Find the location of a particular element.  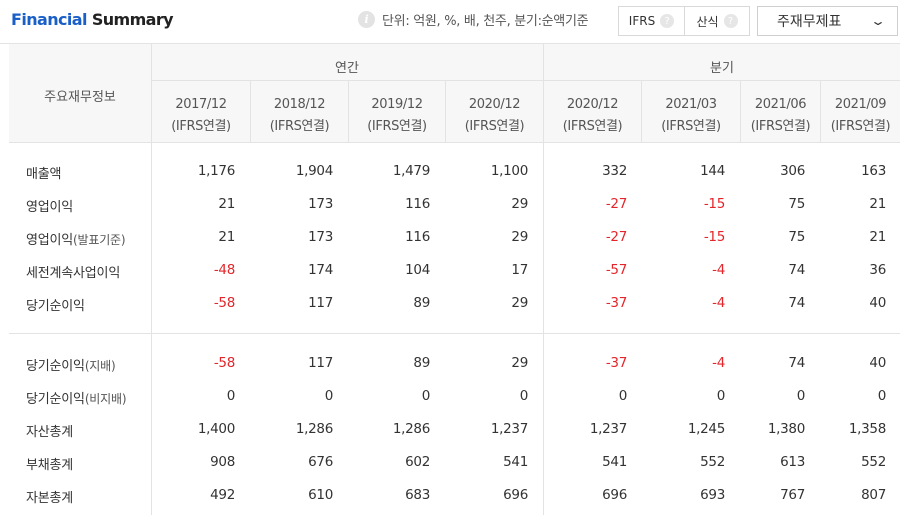

row-label-main: 자본총계 is located at coordinates (50, 498).